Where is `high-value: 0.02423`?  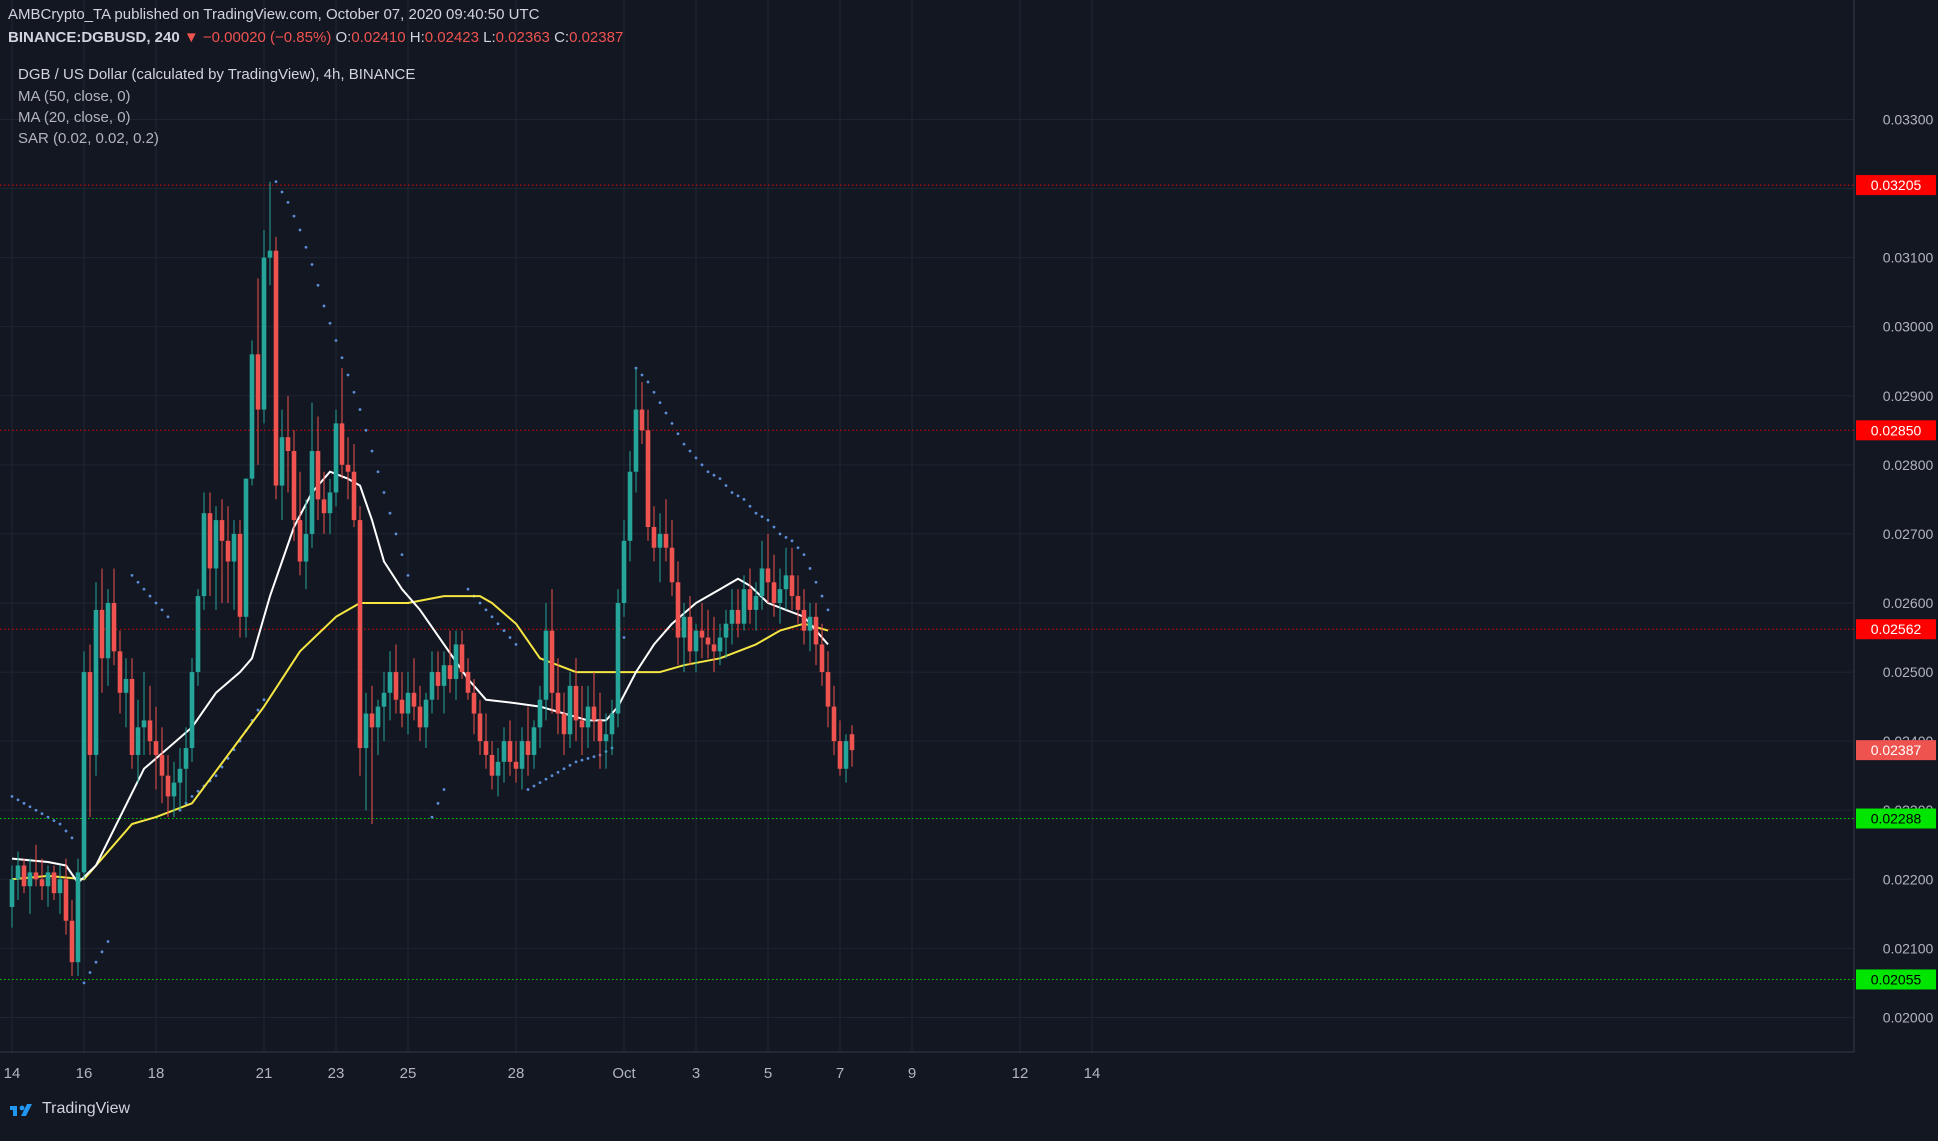
high-value: 0.02423 is located at coordinates (451, 37).